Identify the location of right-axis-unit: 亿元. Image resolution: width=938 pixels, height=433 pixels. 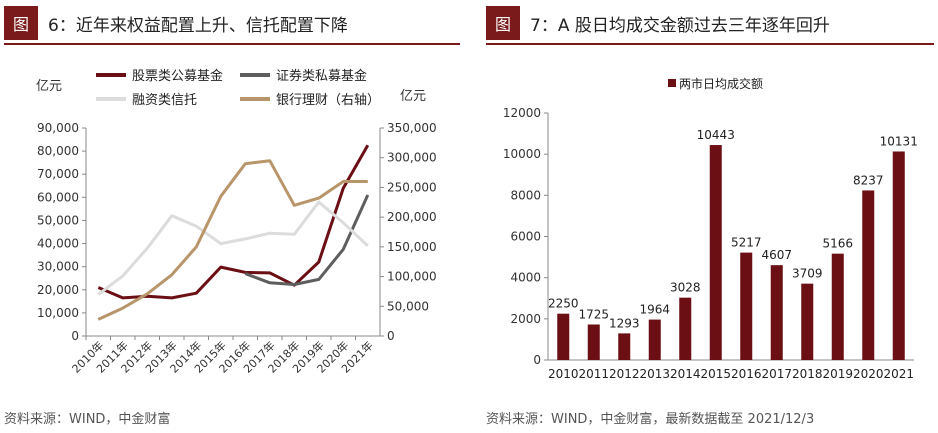
(413, 96).